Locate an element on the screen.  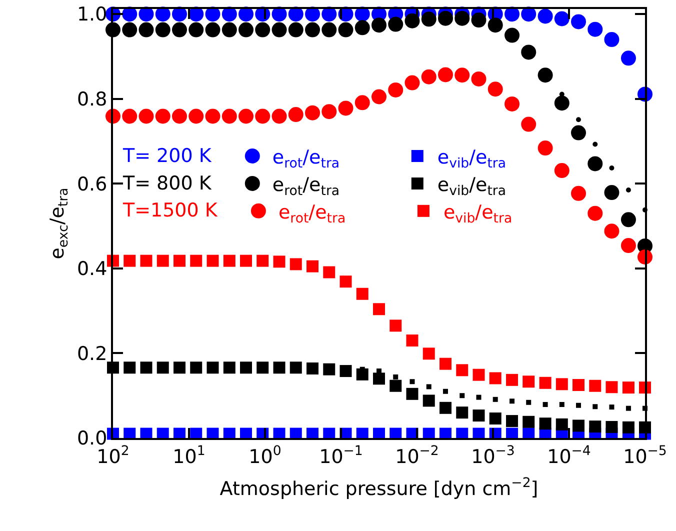
text: T= 800 K is located at coordinates (167, 183).